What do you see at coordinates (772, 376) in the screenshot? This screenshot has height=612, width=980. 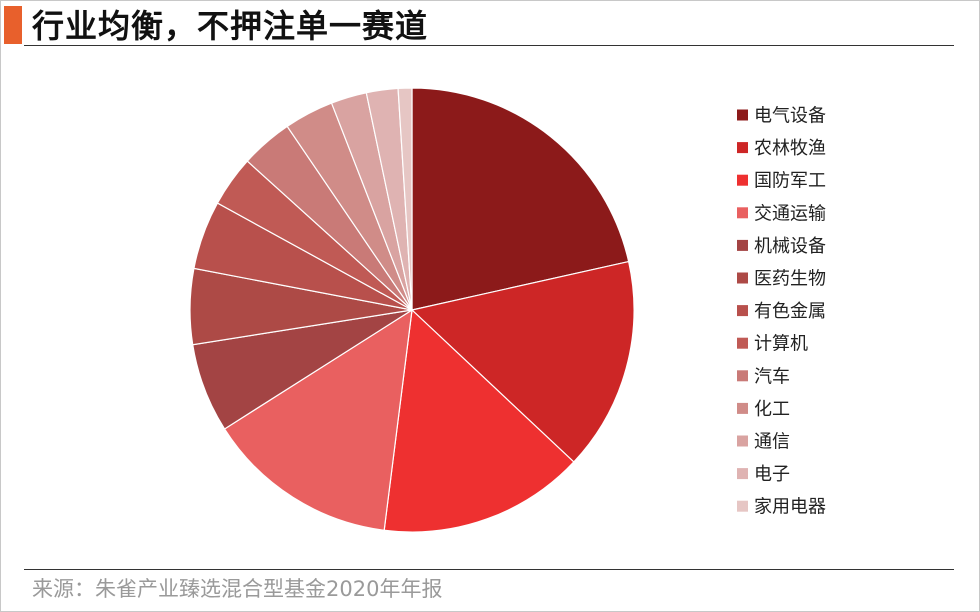 I see `legend-label-9: 汽车` at bounding box center [772, 376].